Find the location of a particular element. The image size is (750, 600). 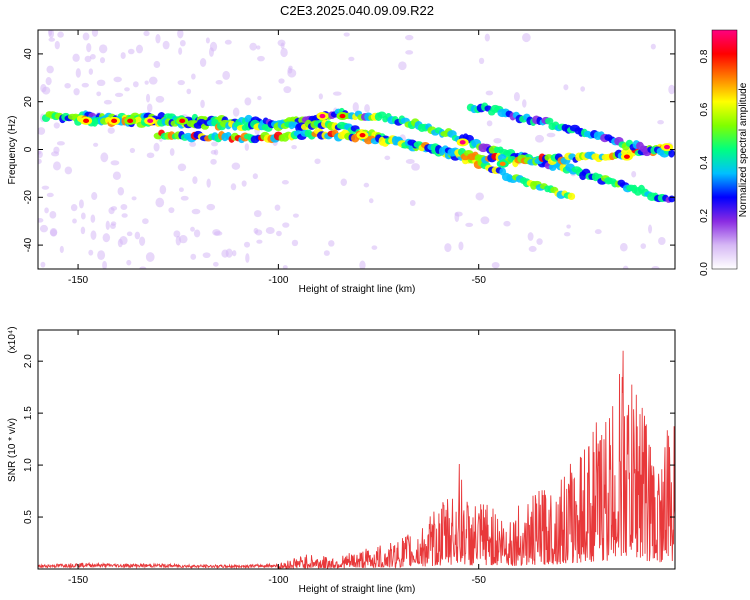

colorbar-tick-label: 0.0 is located at coordinates (704, 269).